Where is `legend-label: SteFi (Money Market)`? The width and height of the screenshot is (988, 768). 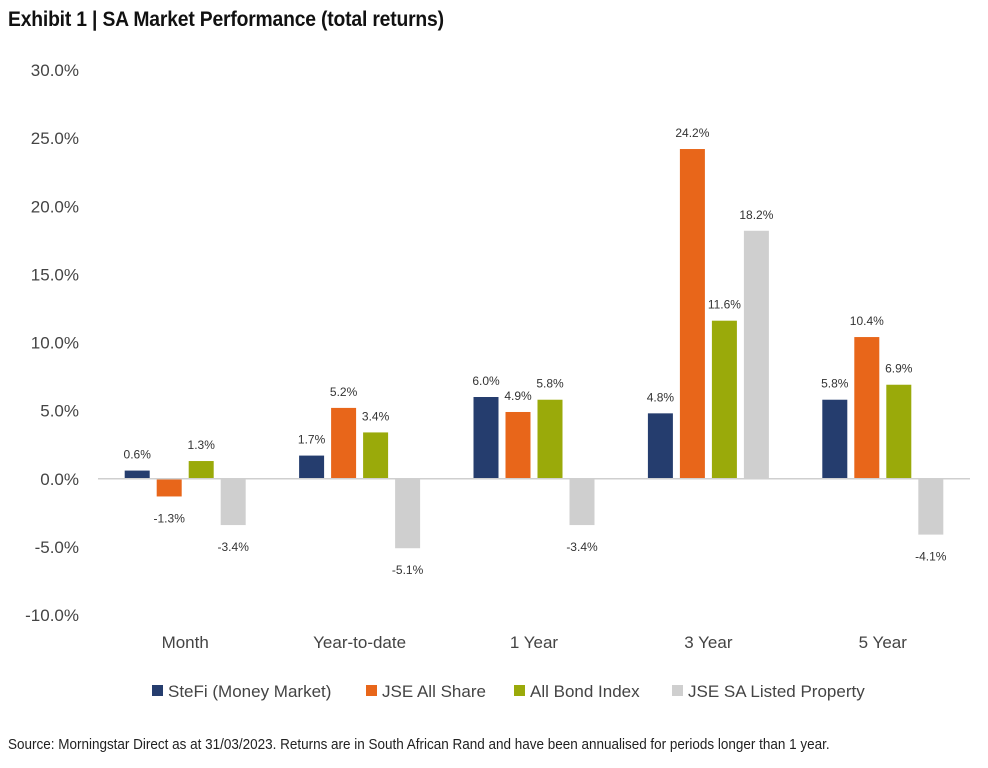 legend-label: SteFi (Money Market) is located at coordinates (249, 691).